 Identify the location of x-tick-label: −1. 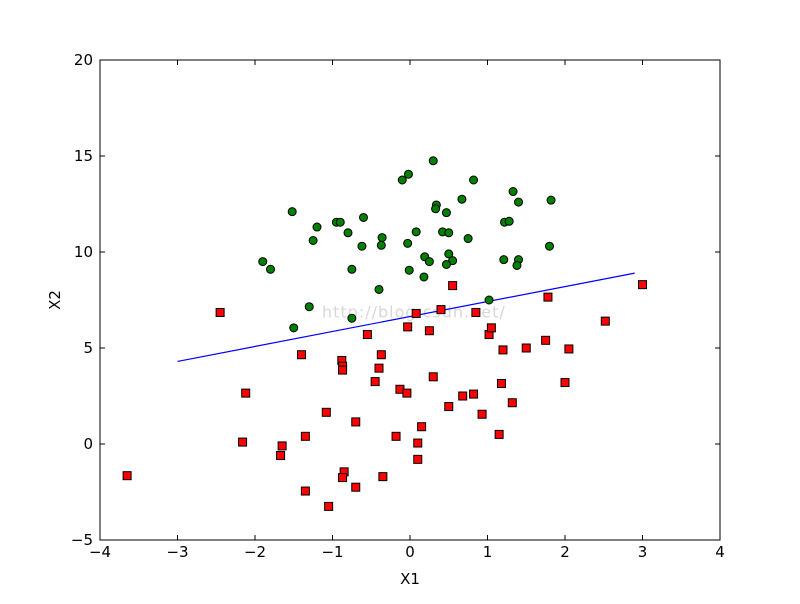
(332, 552).